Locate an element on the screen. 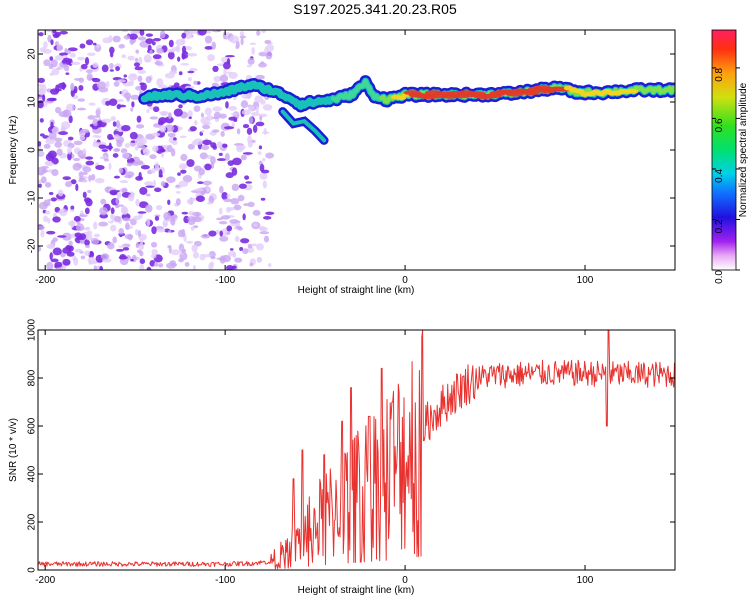 The height and width of the screenshot is (600, 750). snr-x-label: Height of straight line (km) is located at coordinates (356, 590).